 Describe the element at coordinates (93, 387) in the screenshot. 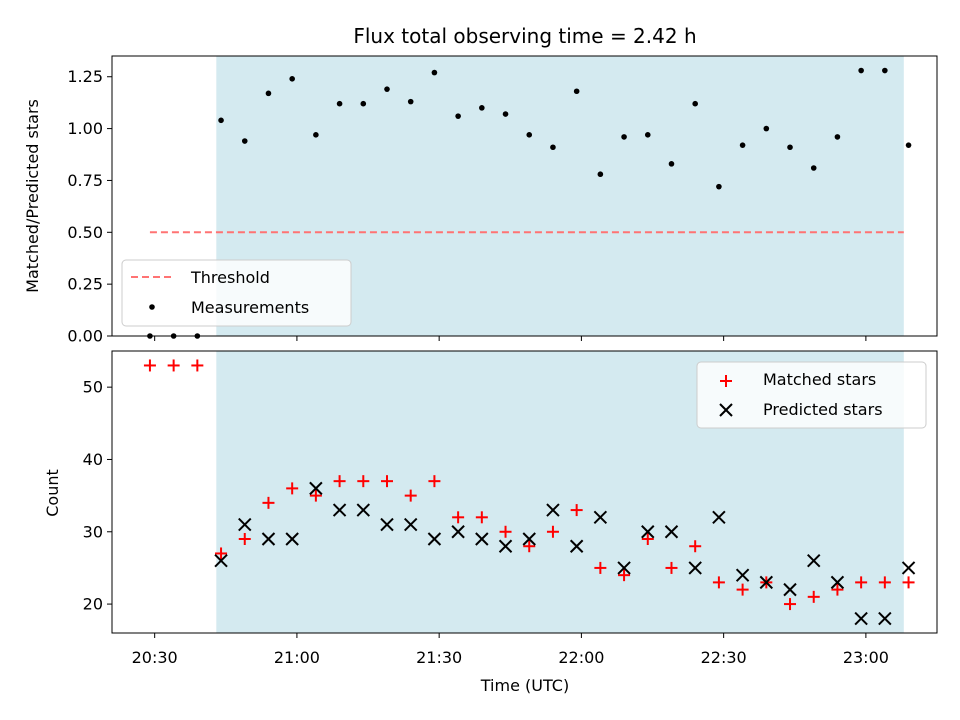

I see `y-tick-label: 50` at that location.